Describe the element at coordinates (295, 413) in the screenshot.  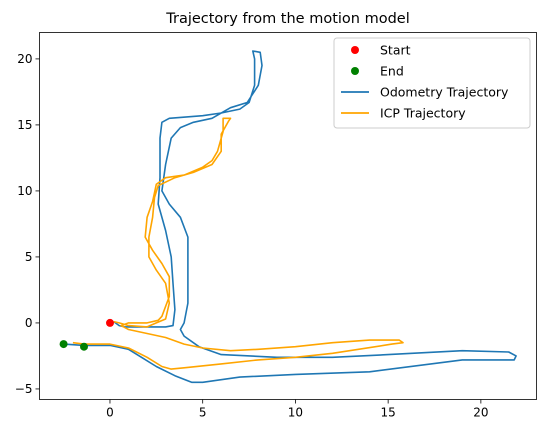
I see `x-tick-label: 10` at that location.